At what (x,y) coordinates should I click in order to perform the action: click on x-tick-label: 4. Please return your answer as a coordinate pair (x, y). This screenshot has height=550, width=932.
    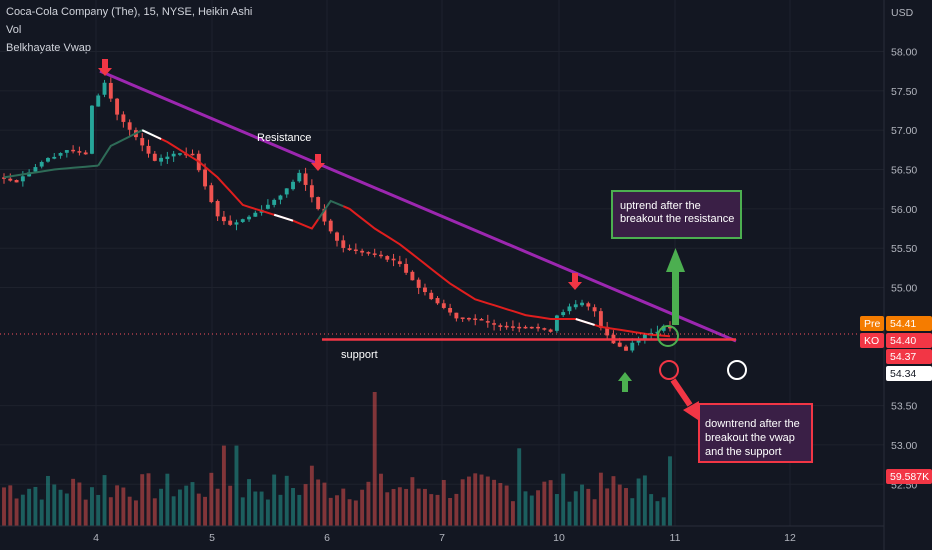
    Looking at the image, I should click on (96, 538).